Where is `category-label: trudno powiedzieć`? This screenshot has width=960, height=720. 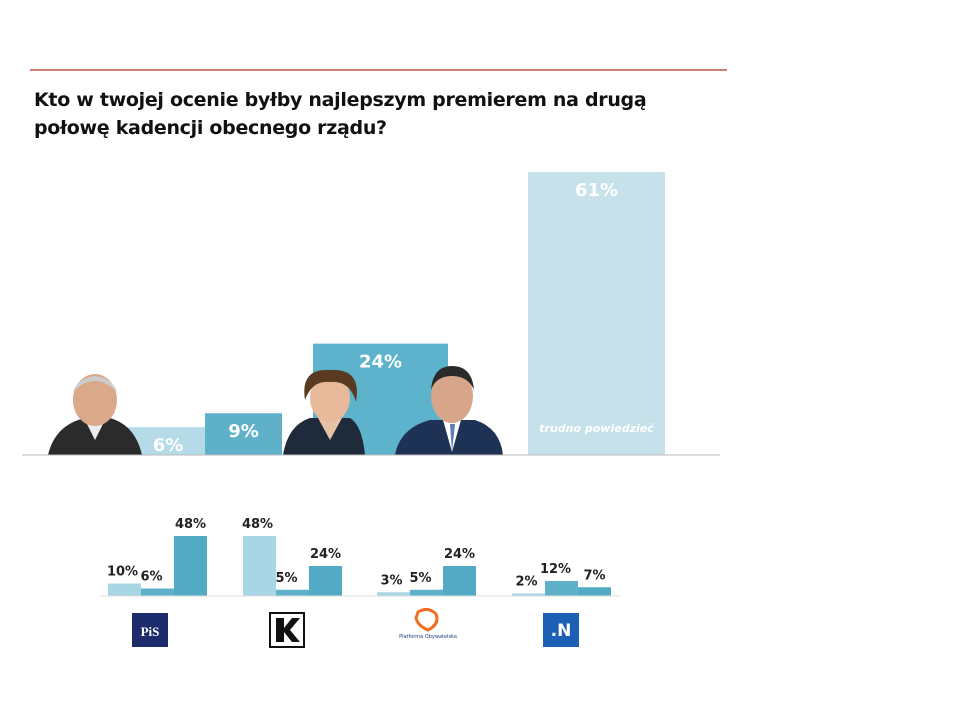
category-label: trudno powiedzieć is located at coordinates (597, 428).